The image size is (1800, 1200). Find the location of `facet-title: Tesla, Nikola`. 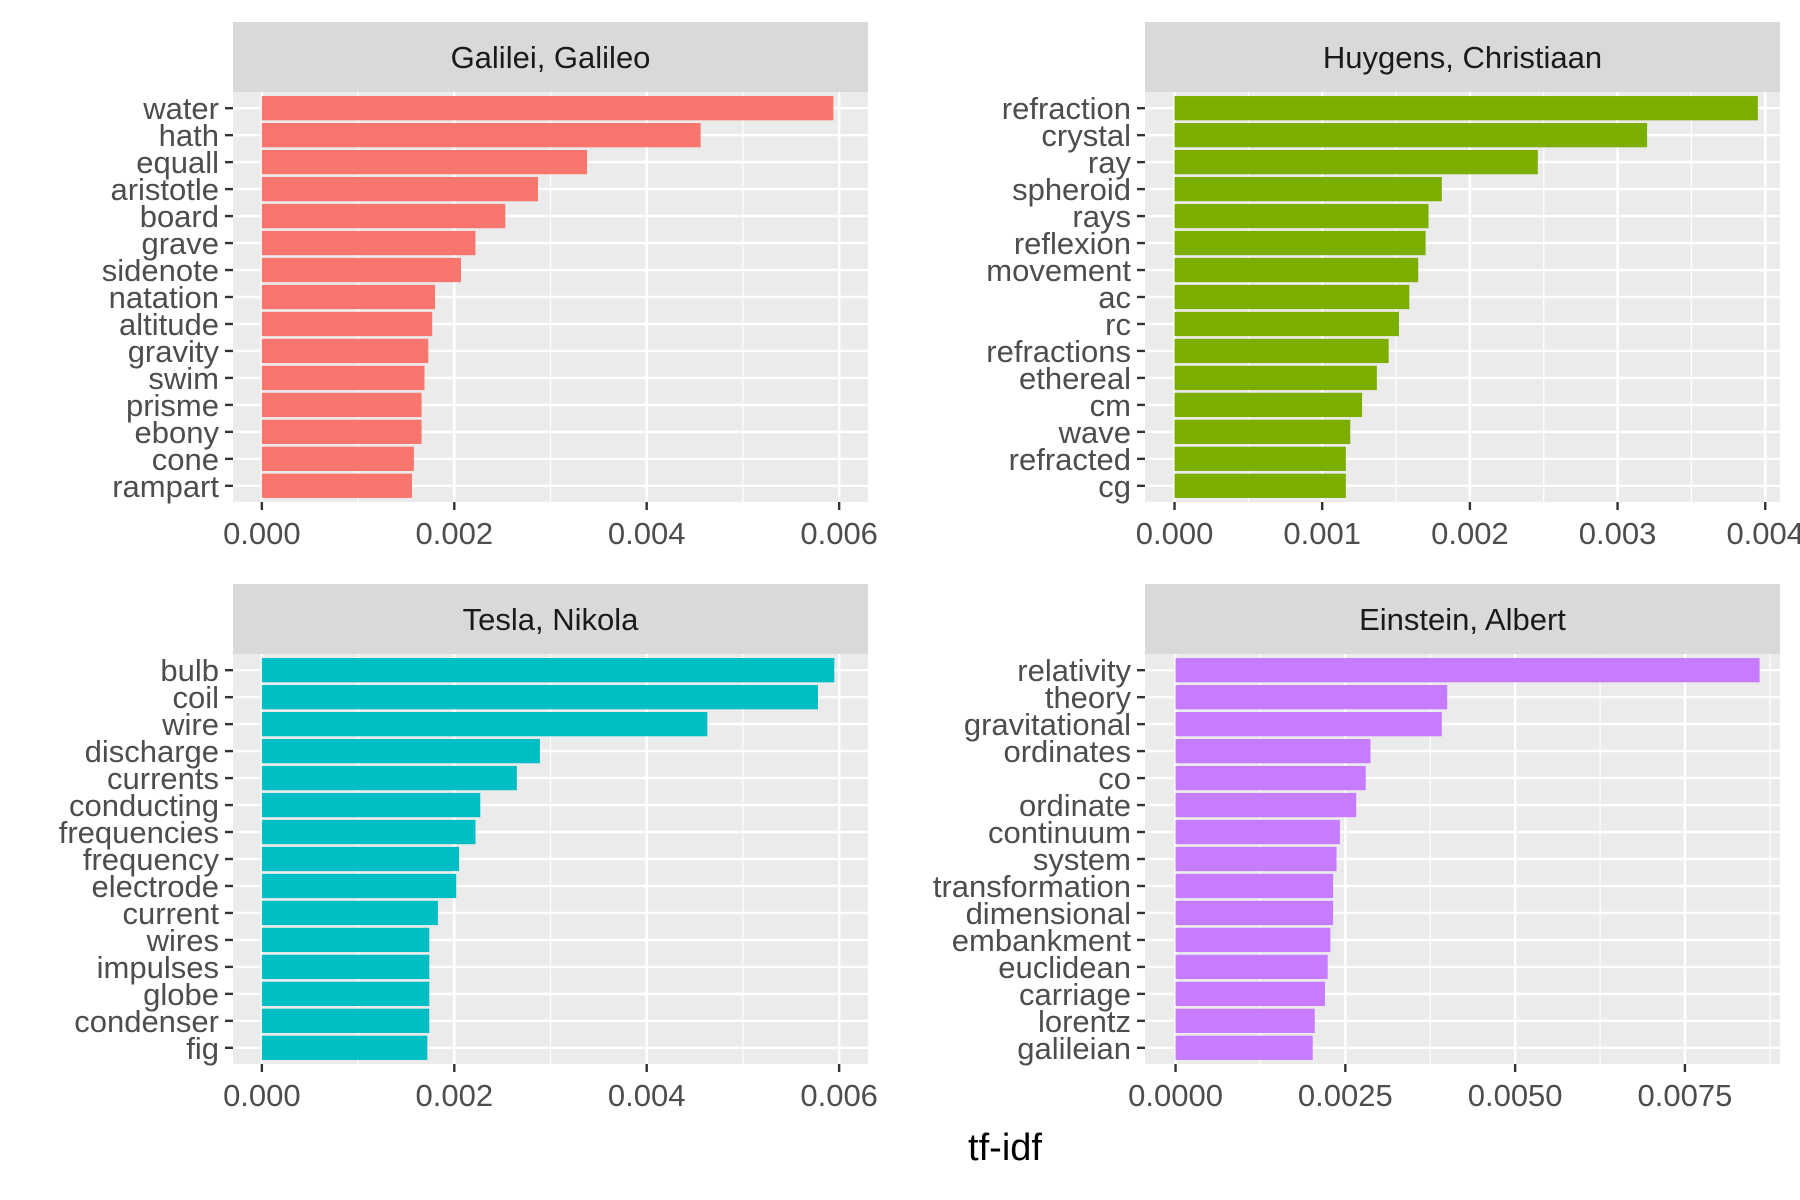

facet-title: Tesla, Nikola is located at coordinates (551, 619).